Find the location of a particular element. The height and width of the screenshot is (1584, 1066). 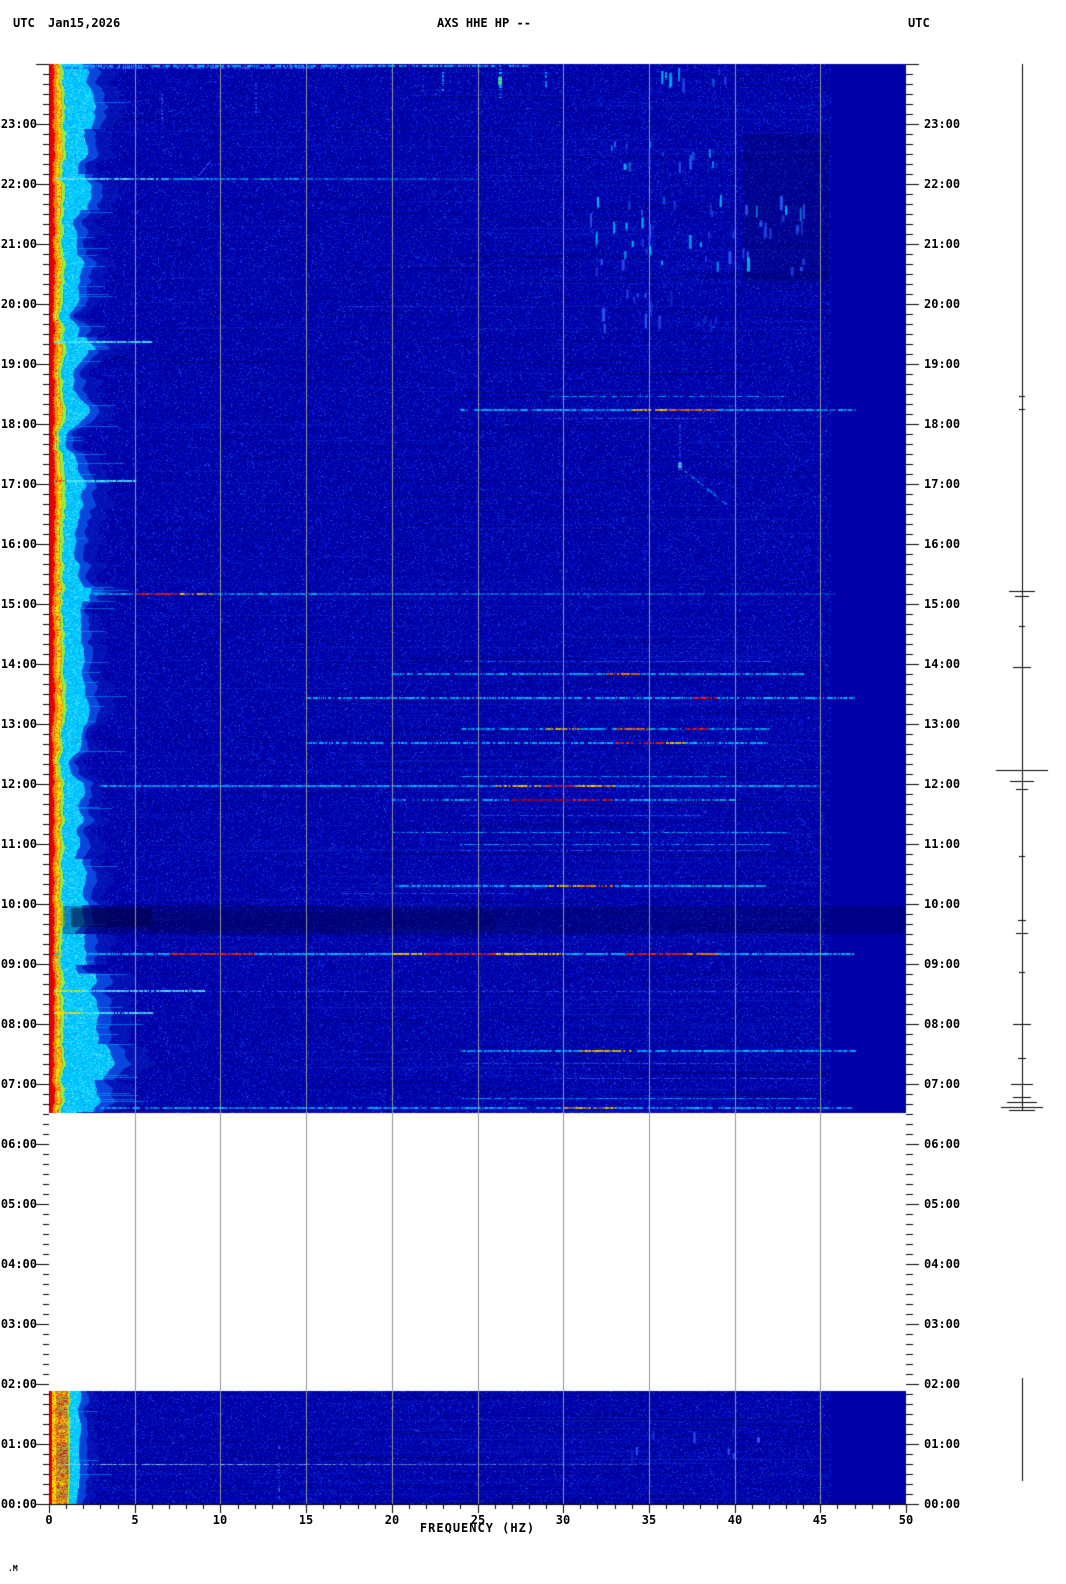

hour-label-right: 03:00 is located at coordinates (942, 1324).